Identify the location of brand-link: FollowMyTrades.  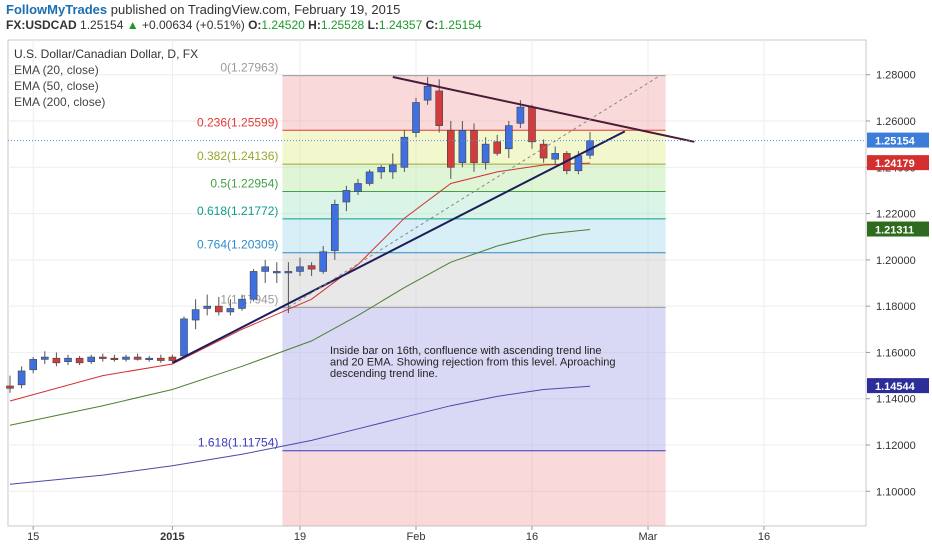
(57, 9).